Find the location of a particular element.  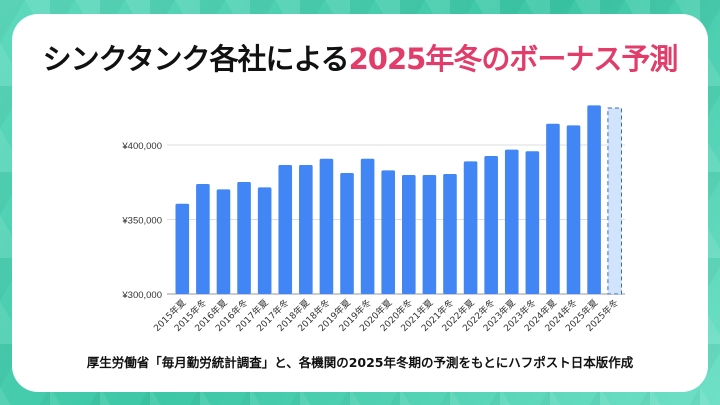

bar-forecast is located at coordinates (614, 201).